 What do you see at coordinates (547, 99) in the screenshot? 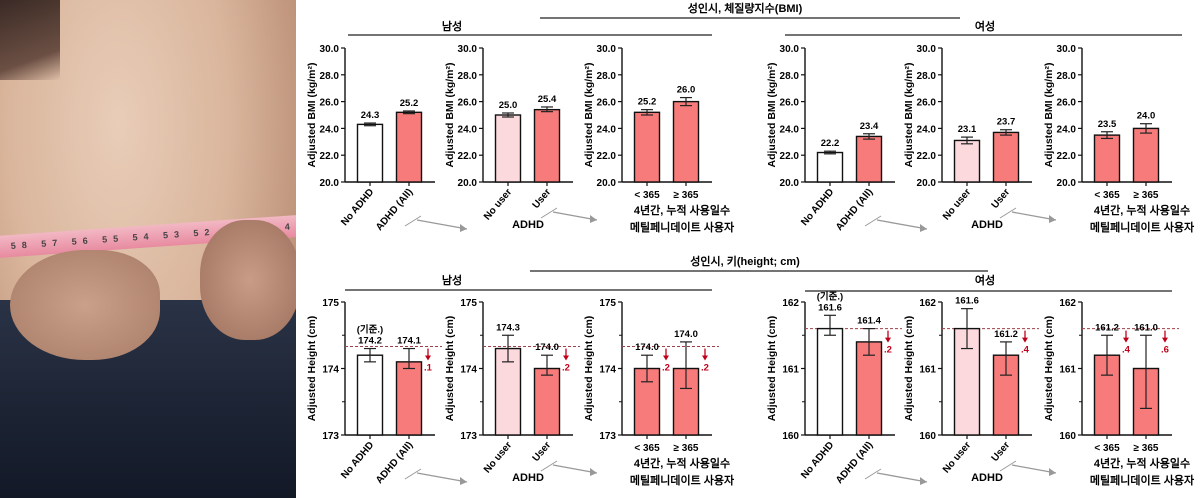
I see `data-label: 25.4` at bounding box center [547, 99].